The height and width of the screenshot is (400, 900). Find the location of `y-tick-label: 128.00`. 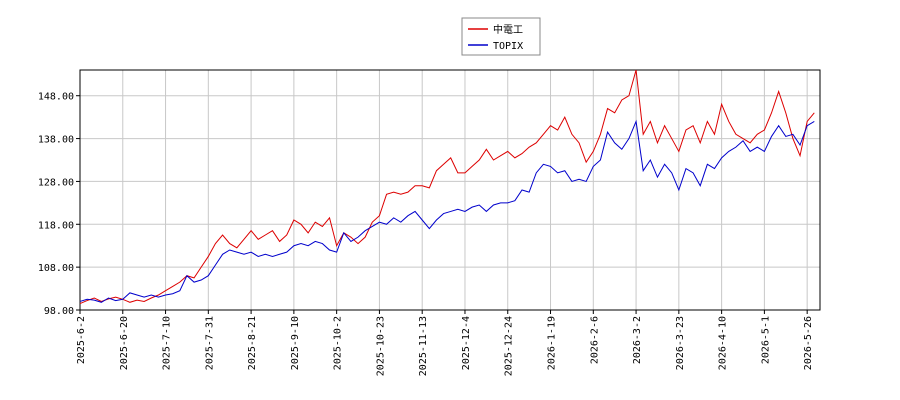

y-tick-label: 128.00 is located at coordinates (56, 182).